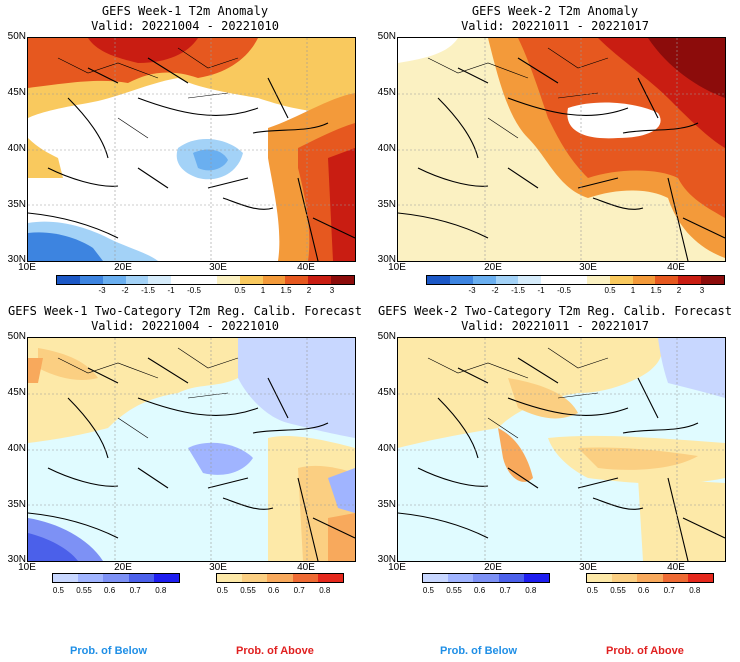 The height and width of the screenshot is (662, 740). Describe the element at coordinates (185, 11) in the screenshot. I see `panel-title: GEFS Week-1 T2m Anomaly` at that location.